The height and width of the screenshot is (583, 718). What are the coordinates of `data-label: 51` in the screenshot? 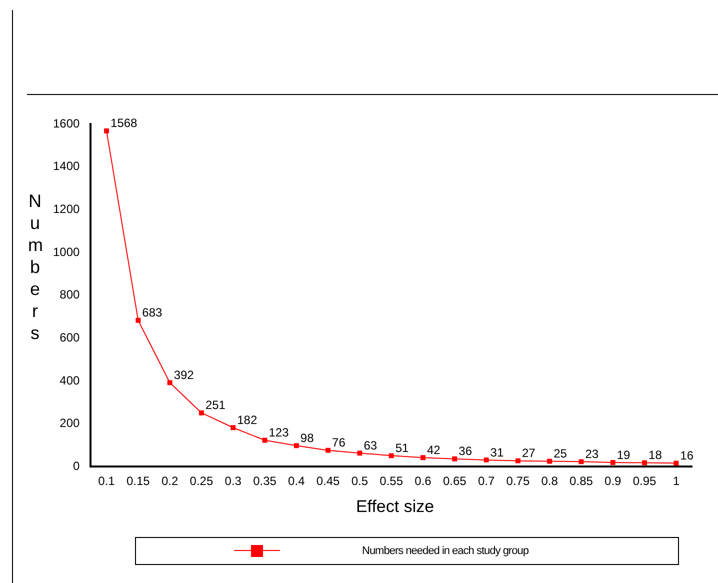 It's located at (402, 447).